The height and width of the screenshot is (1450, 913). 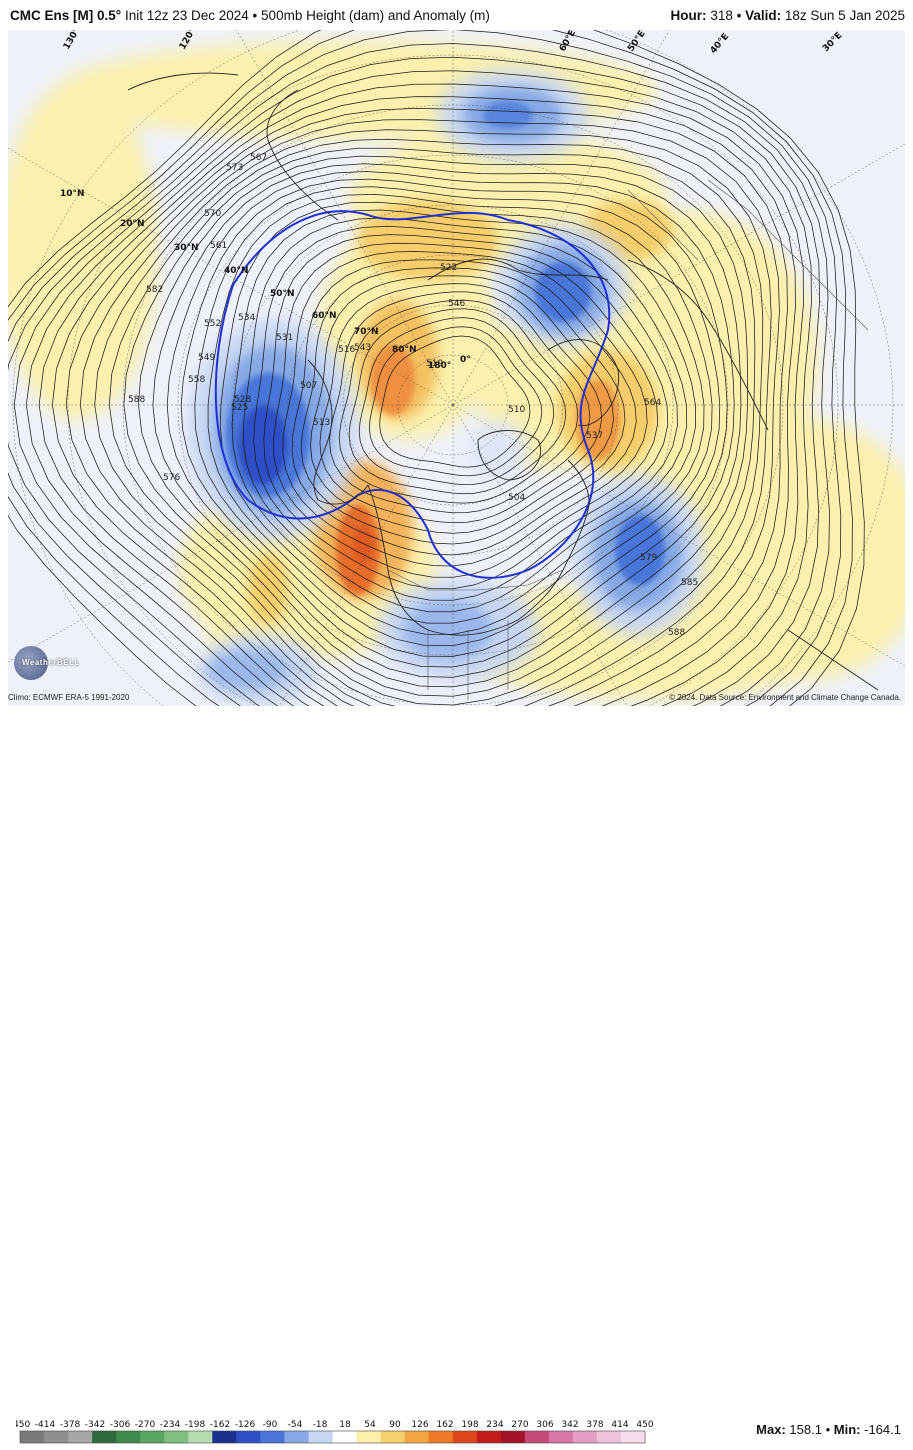 What do you see at coordinates (338, 432) in the screenshot?
I see `alaska-coast` at bounding box center [338, 432].